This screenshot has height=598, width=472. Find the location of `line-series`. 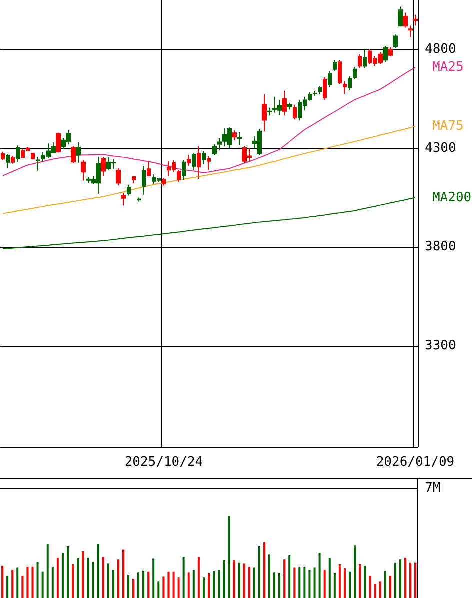

line-series is located at coordinates (209, 223).